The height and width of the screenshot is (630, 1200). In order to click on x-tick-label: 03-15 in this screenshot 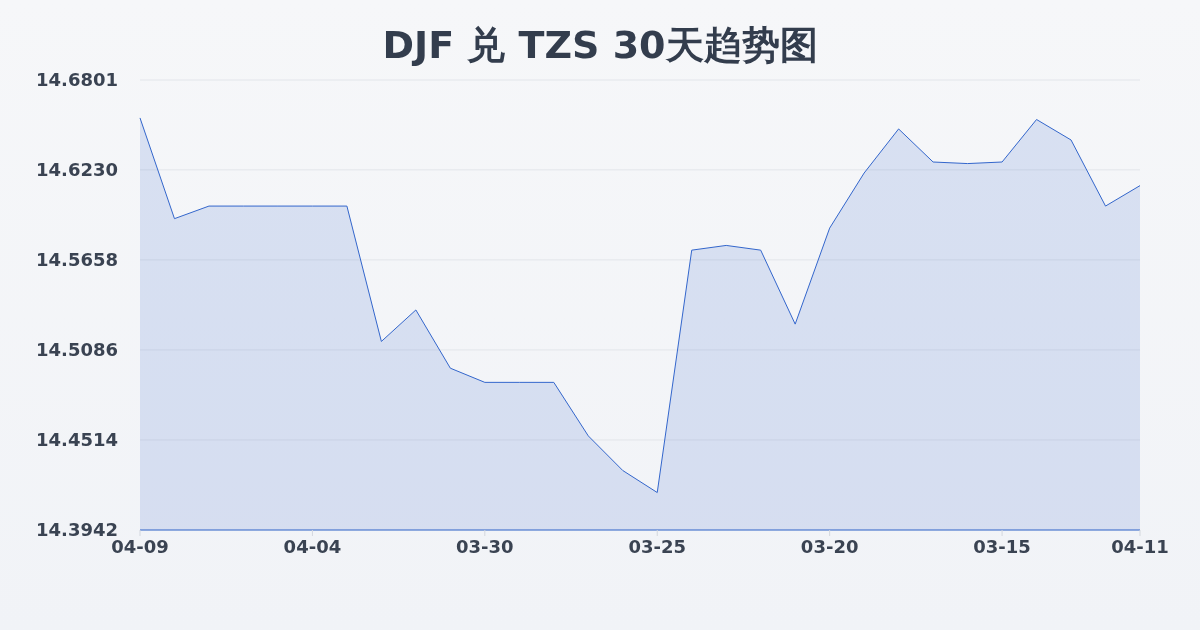, I will do `click(1002, 546)`.